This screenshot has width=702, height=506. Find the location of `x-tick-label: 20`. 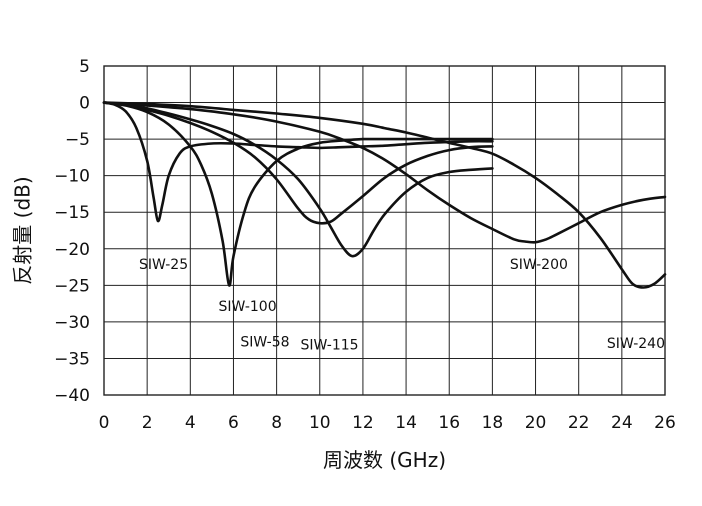

x-tick-label: 20 is located at coordinates (536, 423).